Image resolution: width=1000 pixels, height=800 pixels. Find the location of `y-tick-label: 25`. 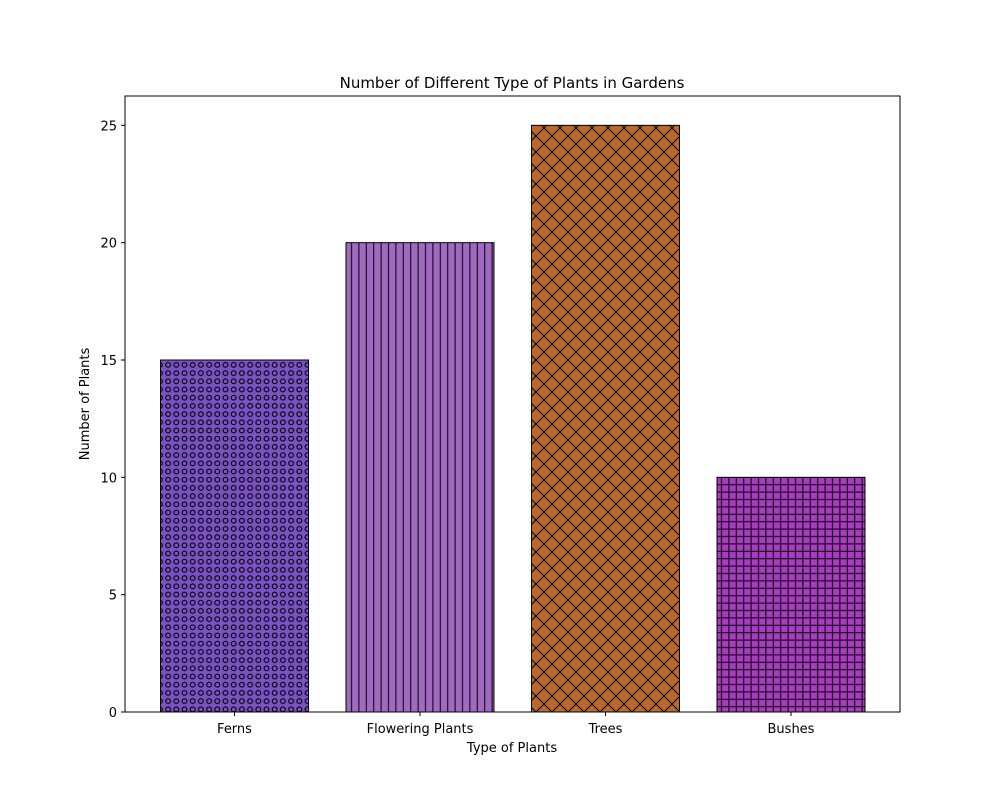

y-tick-label: 25 is located at coordinates (108, 126).